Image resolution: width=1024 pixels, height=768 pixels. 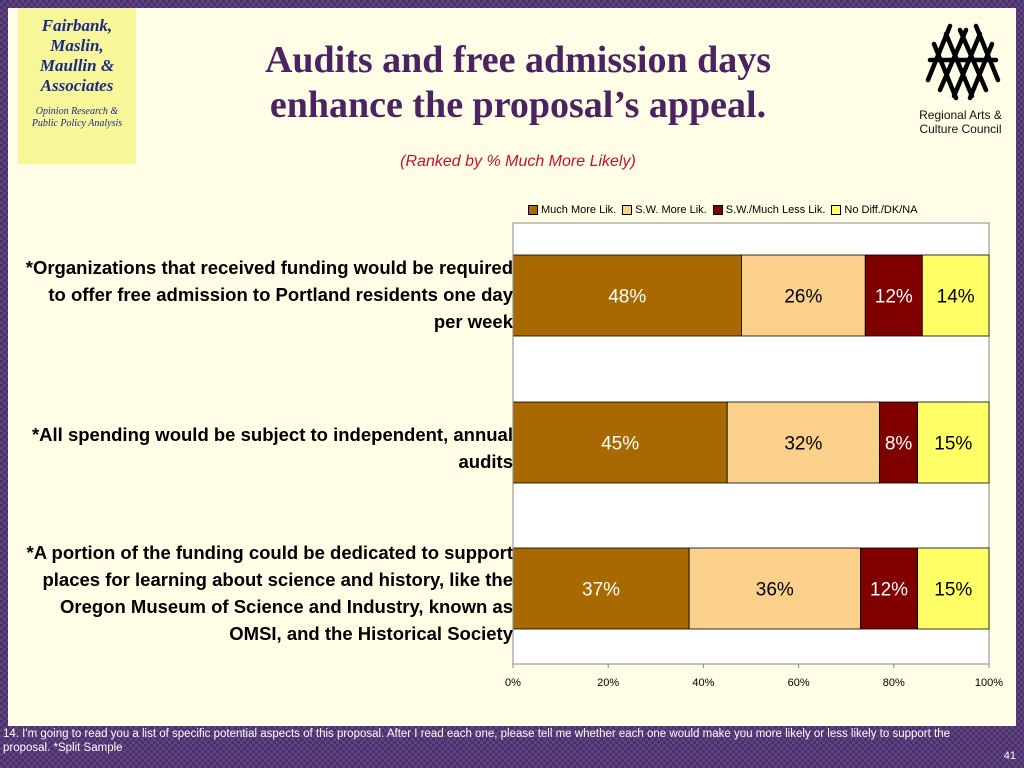 What do you see at coordinates (703, 683) in the screenshot?
I see `x-tick-label: 40%` at bounding box center [703, 683].